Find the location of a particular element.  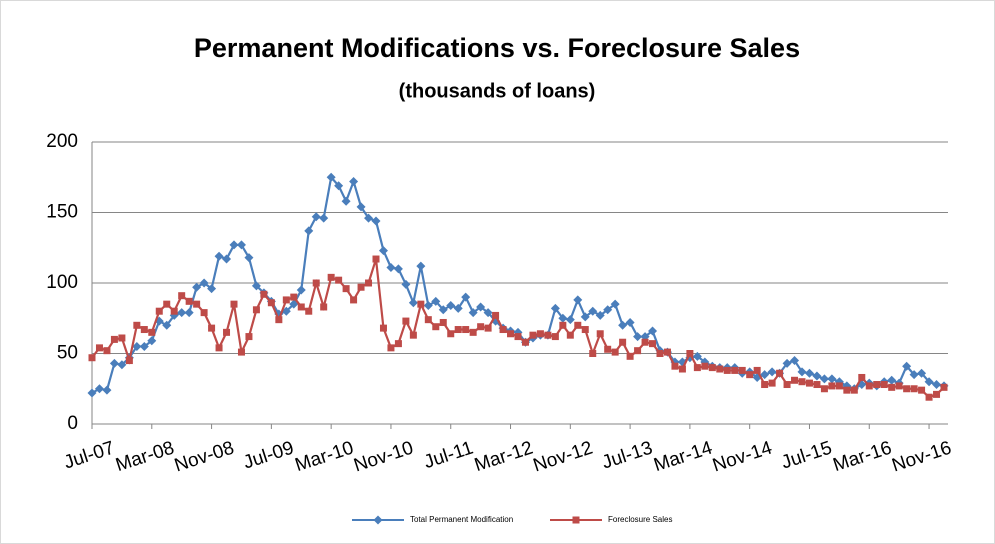

legend-label: Total Permanent Modification is located at coordinates (461, 519).